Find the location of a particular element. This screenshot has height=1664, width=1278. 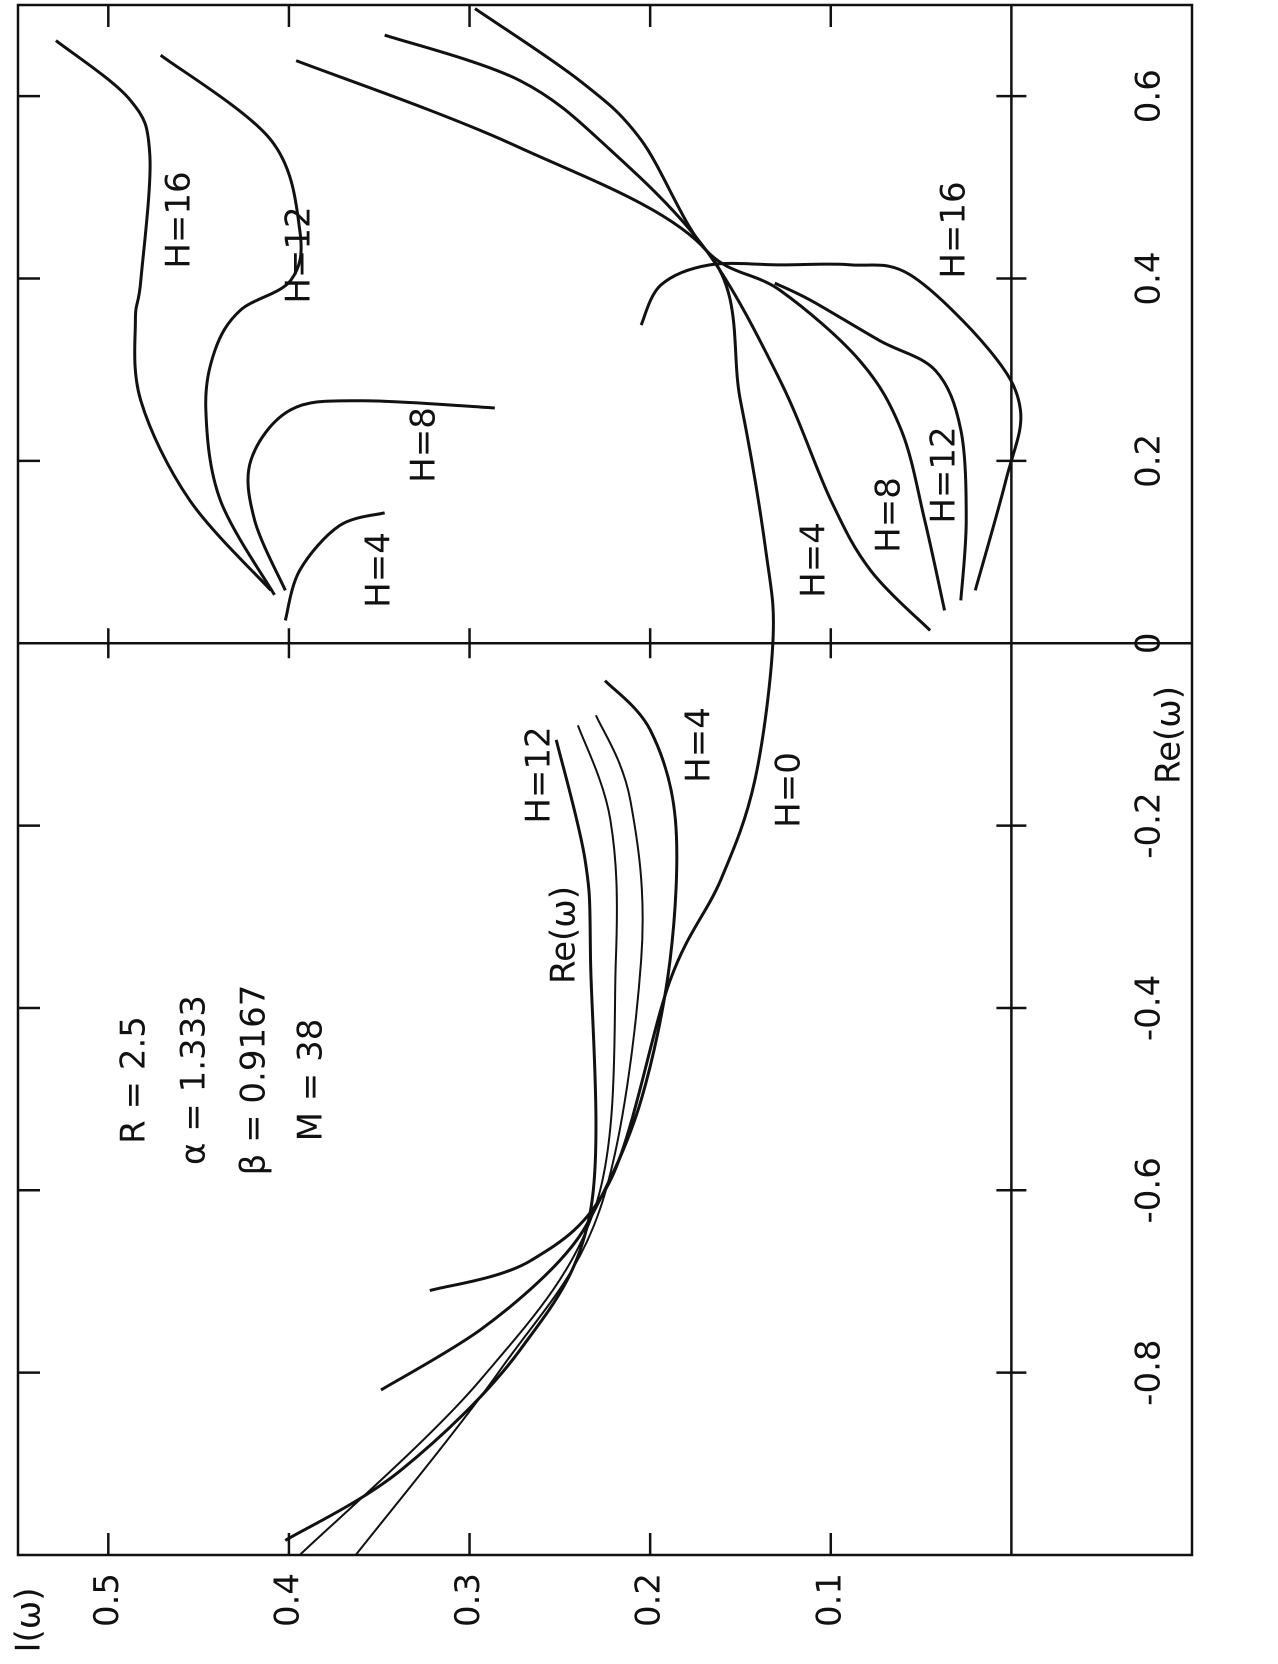

y-tick-label: 0.3 is located at coordinates (468, 1600).